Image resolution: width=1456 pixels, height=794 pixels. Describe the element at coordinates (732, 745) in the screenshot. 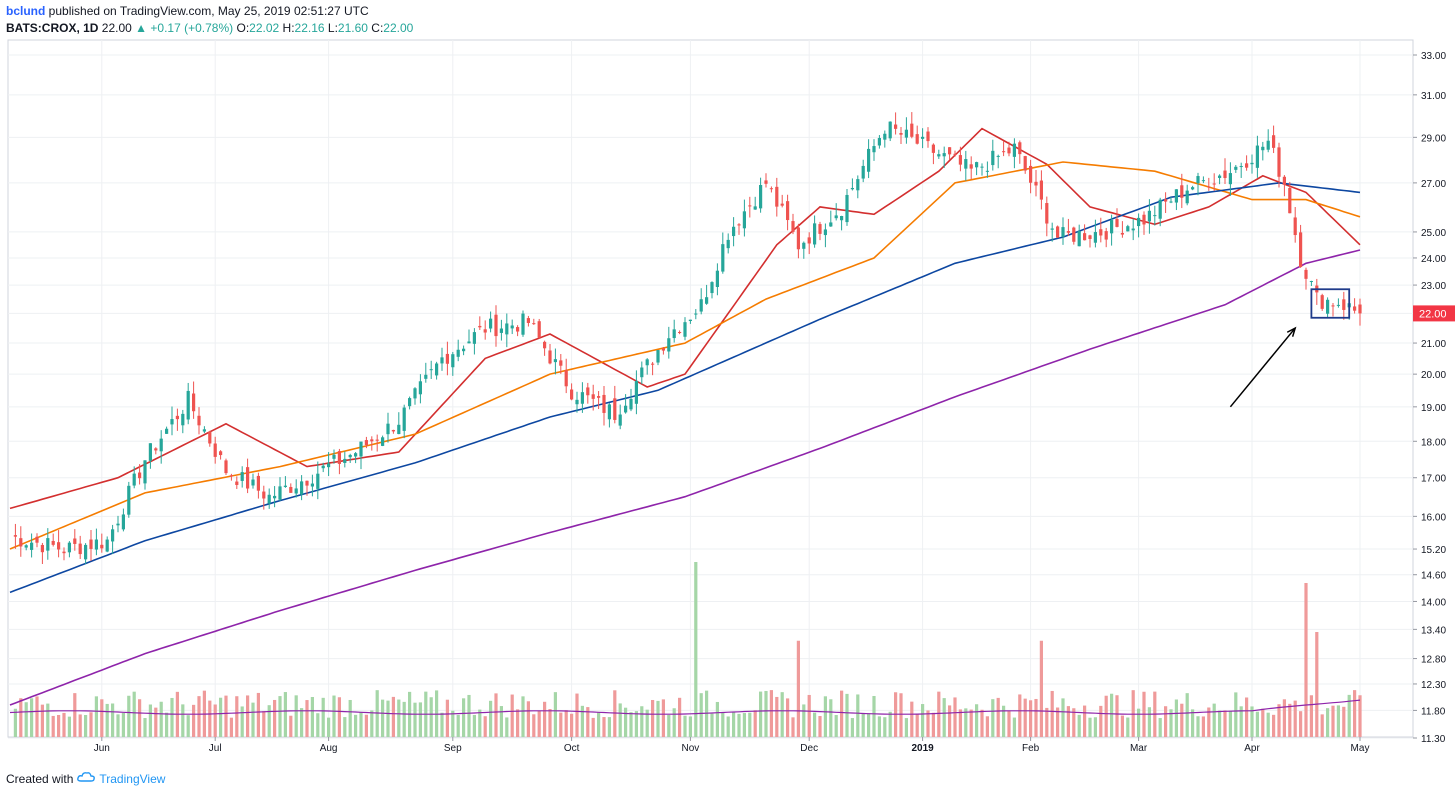

I see `time-axis: Jun Jul Aug Sep Oct Nov Dec 2019 Feb Mar Apr May` at that location.